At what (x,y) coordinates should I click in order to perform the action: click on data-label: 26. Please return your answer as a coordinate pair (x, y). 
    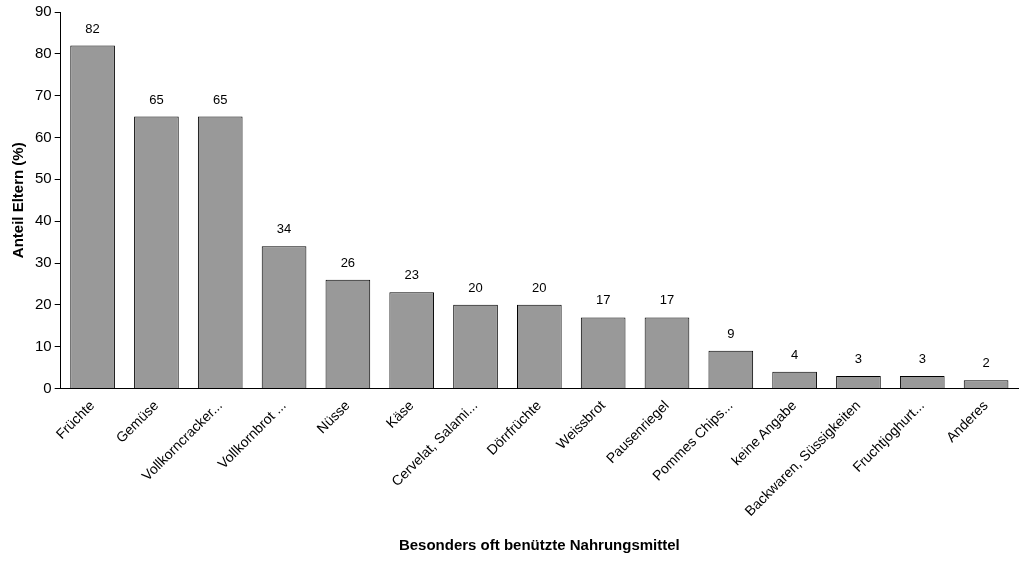
    Looking at the image, I should click on (348, 262).